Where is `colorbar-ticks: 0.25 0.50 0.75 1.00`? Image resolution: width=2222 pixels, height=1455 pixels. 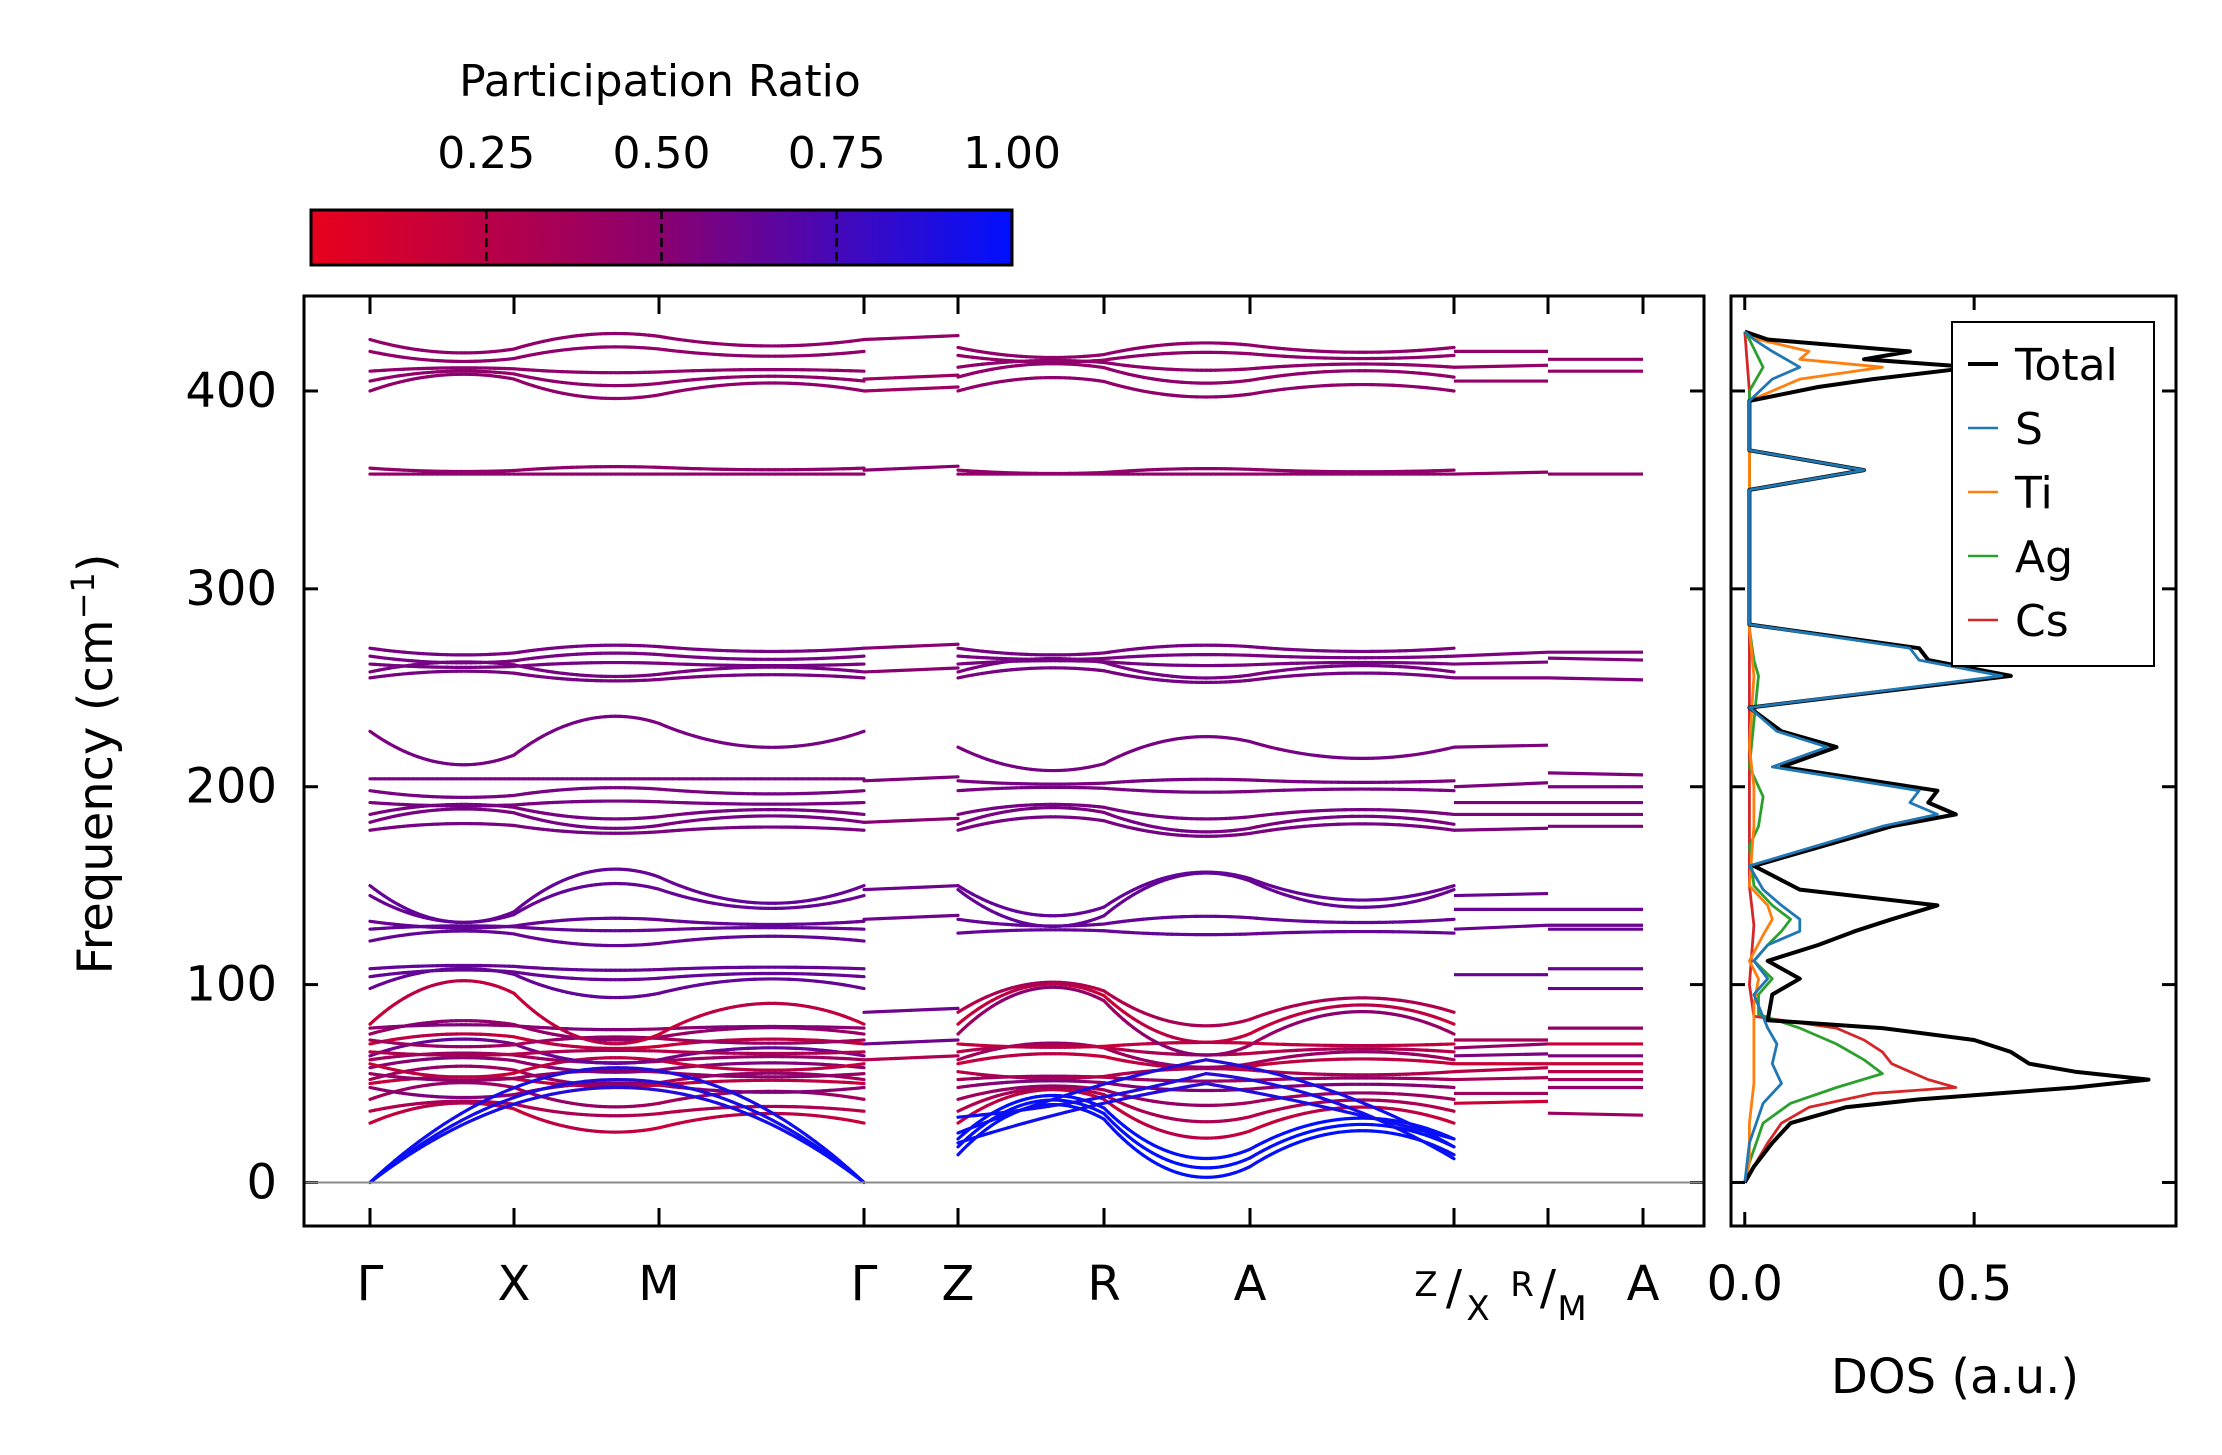 colorbar-ticks: 0.25 0.50 0.75 1.00 is located at coordinates (749, 196).